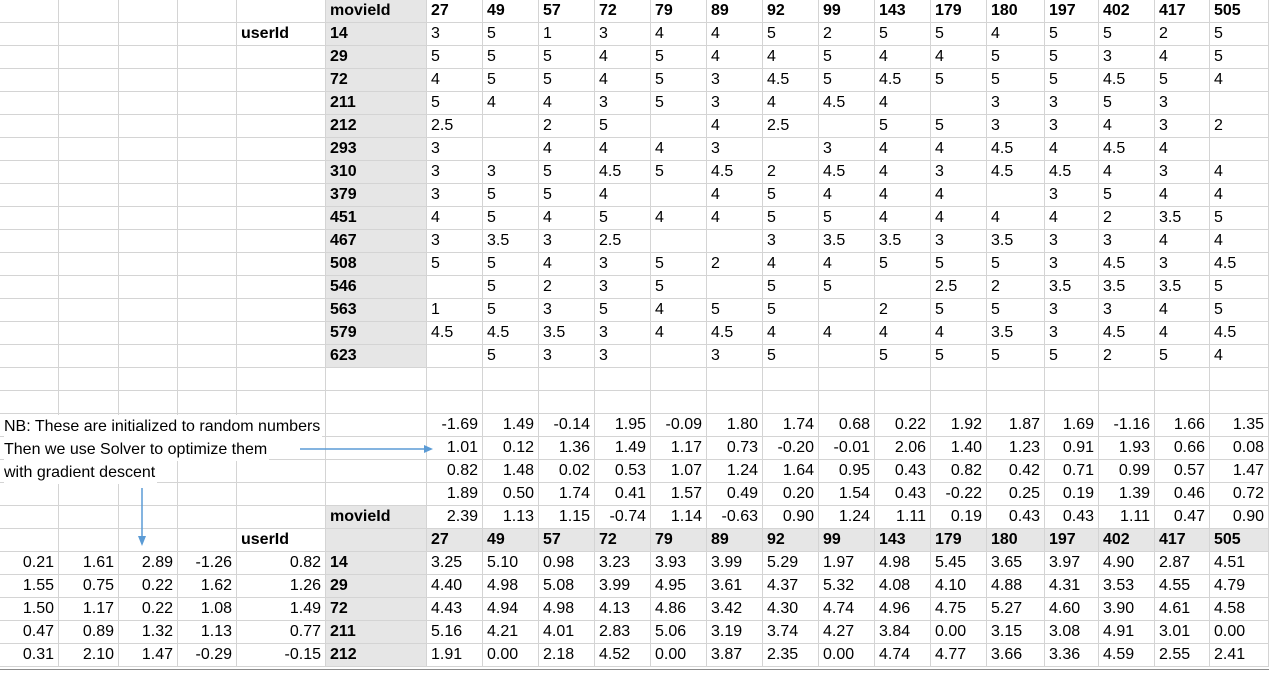 The image size is (1269, 673). Describe the element at coordinates (791, 425) in the screenshot. I see `movie-factor-cell: 1.74` at that location.